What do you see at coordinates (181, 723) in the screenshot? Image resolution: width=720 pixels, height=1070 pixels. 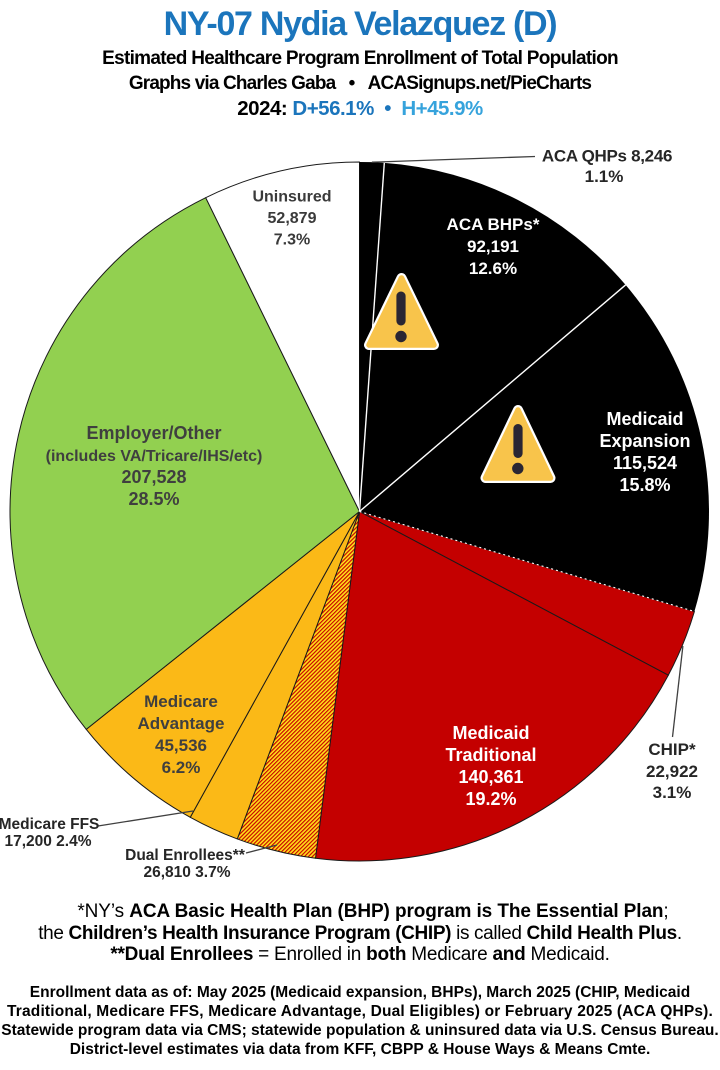 I see `svg-text: Advantage` at bounding box center [181, 723].